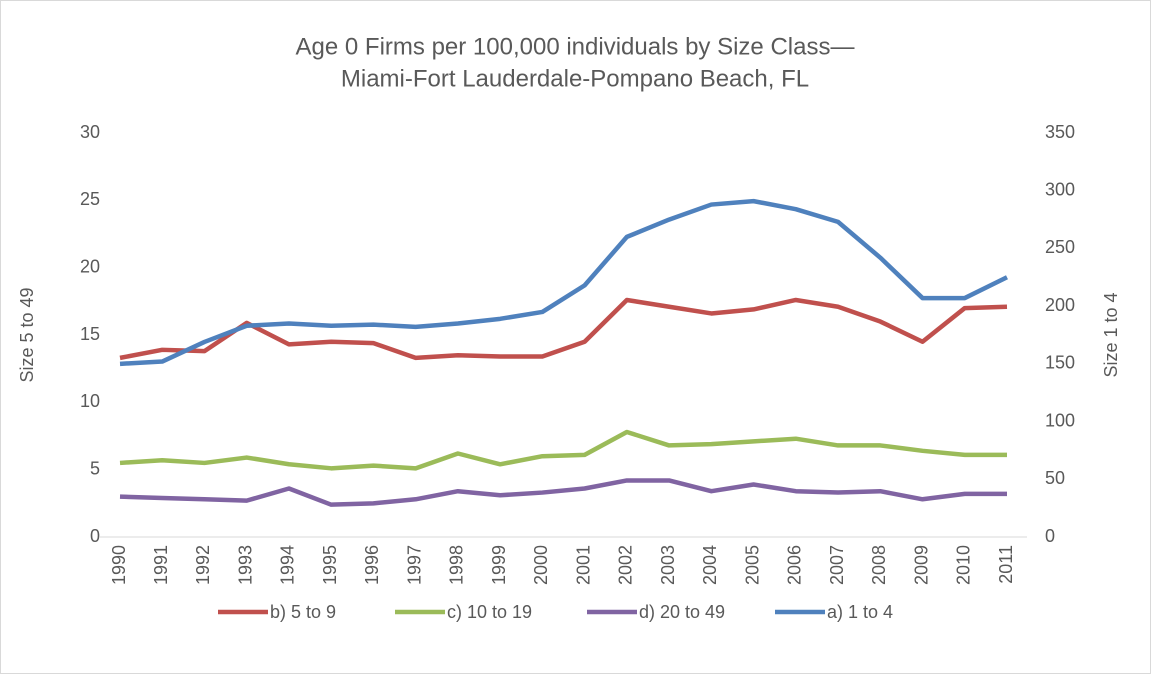  What do you see at coordinates (245, 565) in the screenshot?
I see `x-tick-label: 1993` at bounding box center [245, 565].